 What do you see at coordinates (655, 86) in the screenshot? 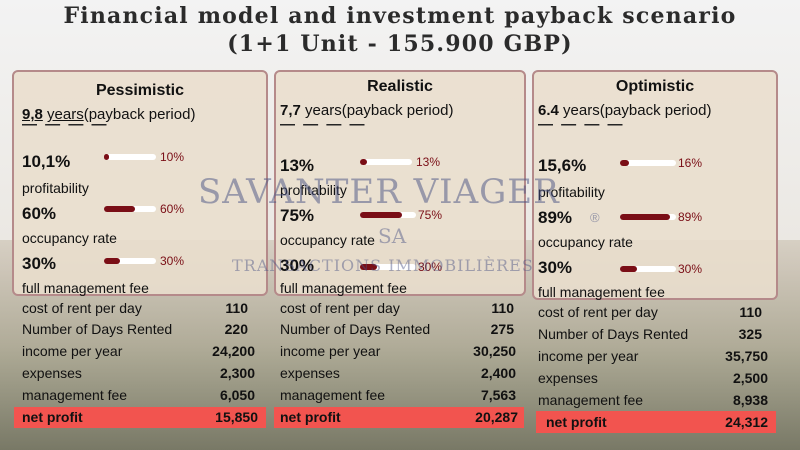
I see `scenario-title: Optimistic` at bounding box center [655, 86].